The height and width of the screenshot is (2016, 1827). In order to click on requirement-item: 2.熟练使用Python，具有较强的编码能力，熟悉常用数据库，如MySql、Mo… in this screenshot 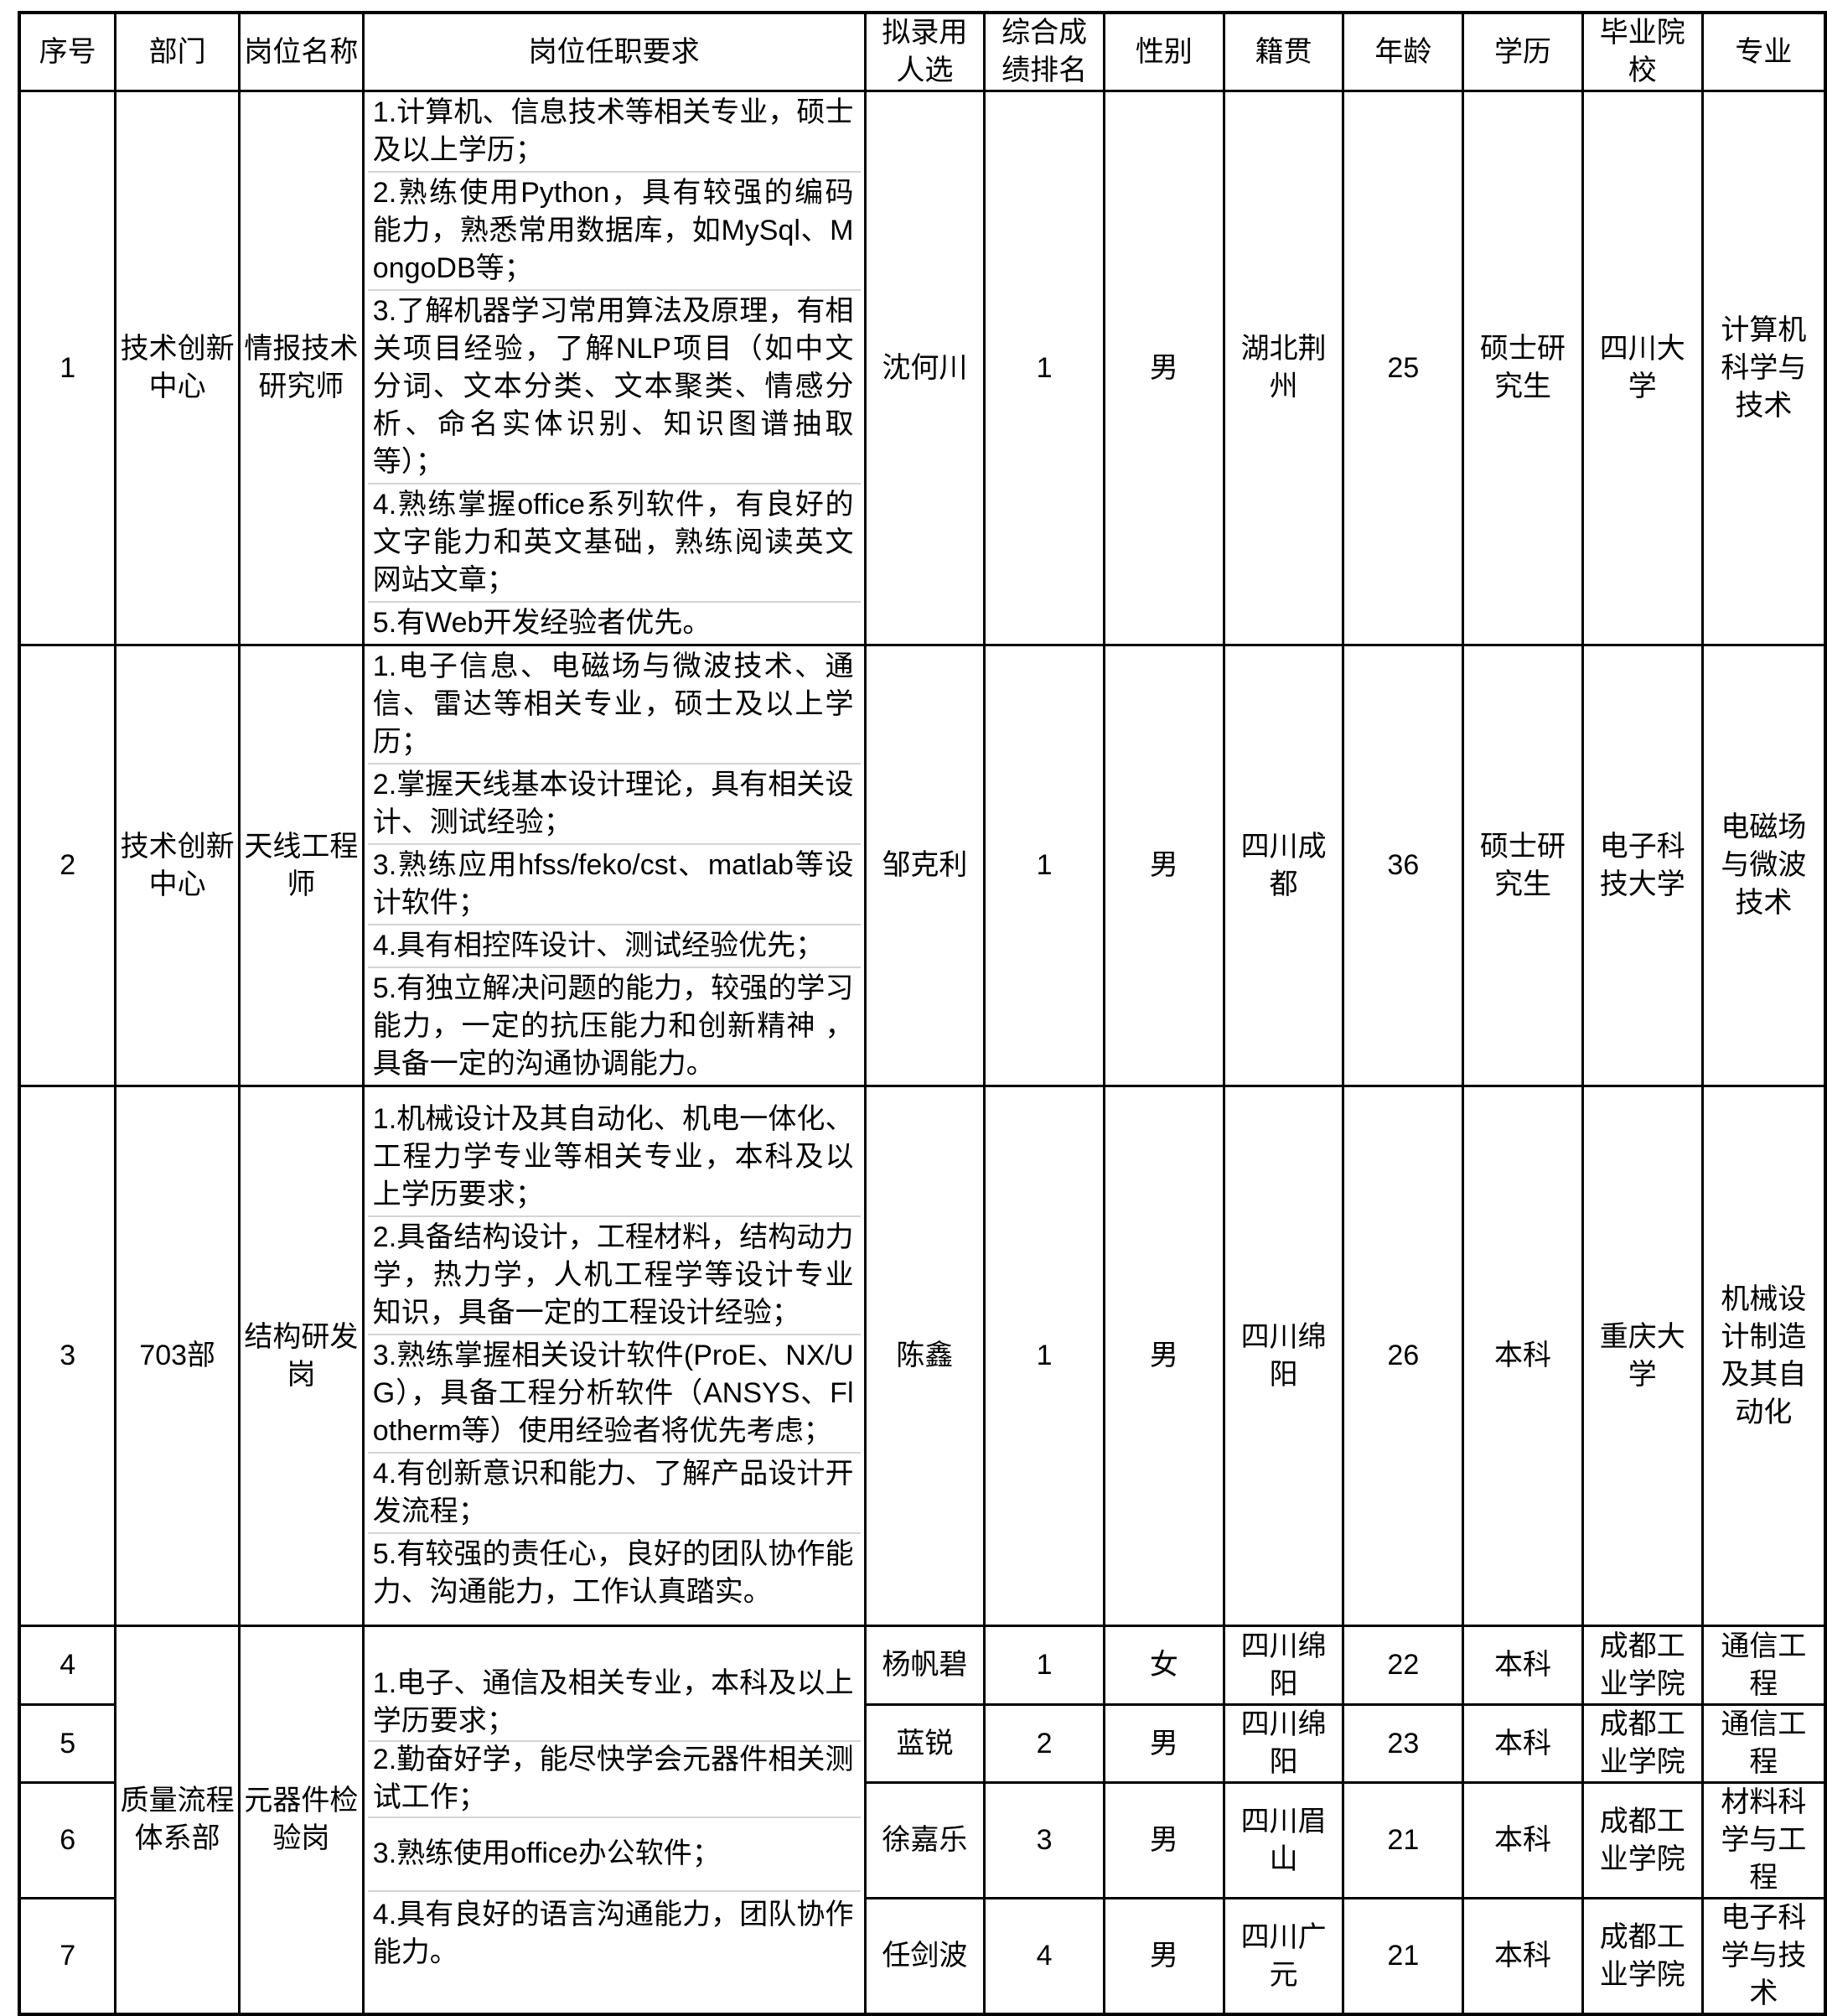, I will do `click(614, 232)`.